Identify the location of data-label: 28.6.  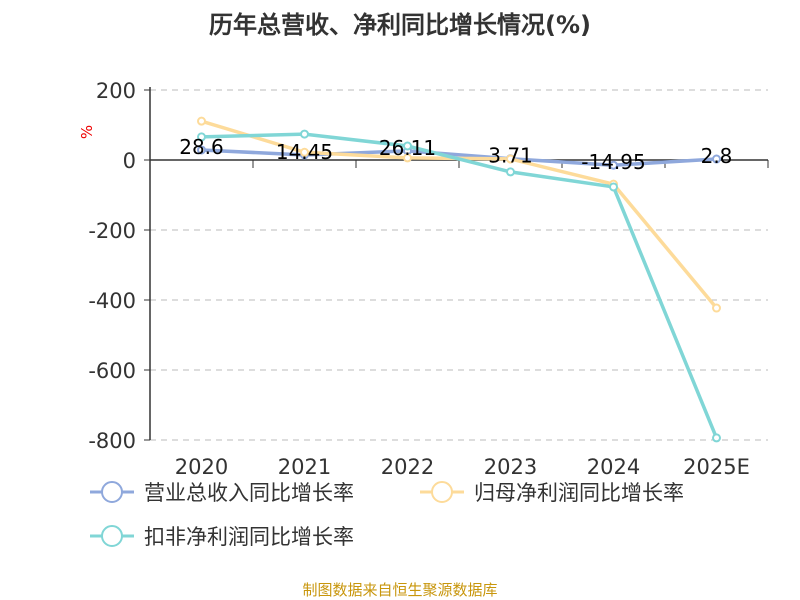
(201, 147).